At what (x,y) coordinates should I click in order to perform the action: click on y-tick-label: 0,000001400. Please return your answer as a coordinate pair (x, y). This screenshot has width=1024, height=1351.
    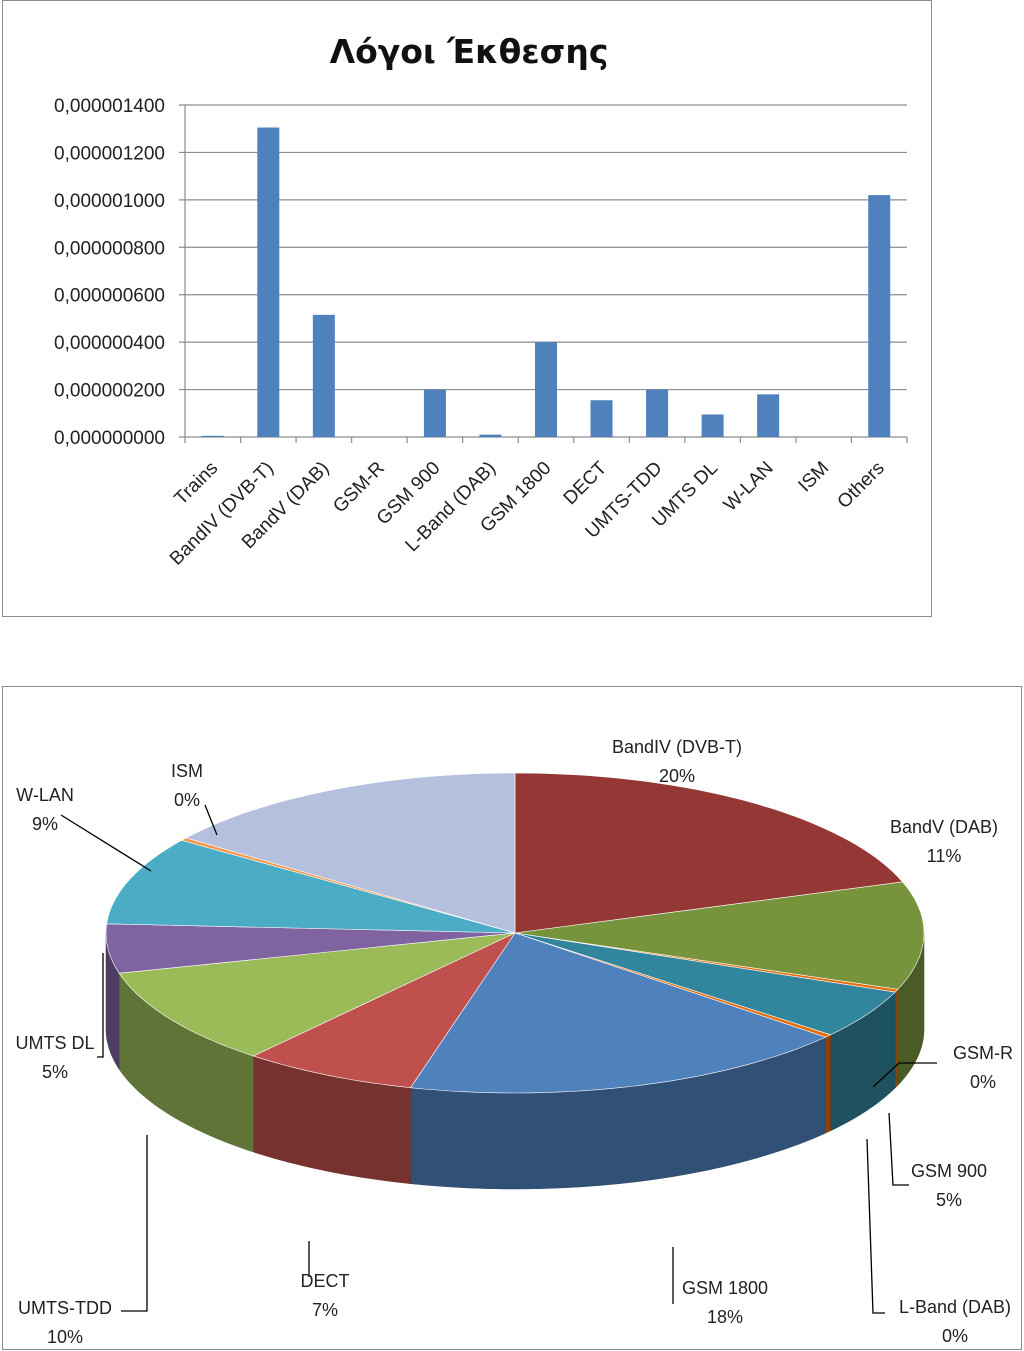
    Looking at the image, I should click on (109, 106).